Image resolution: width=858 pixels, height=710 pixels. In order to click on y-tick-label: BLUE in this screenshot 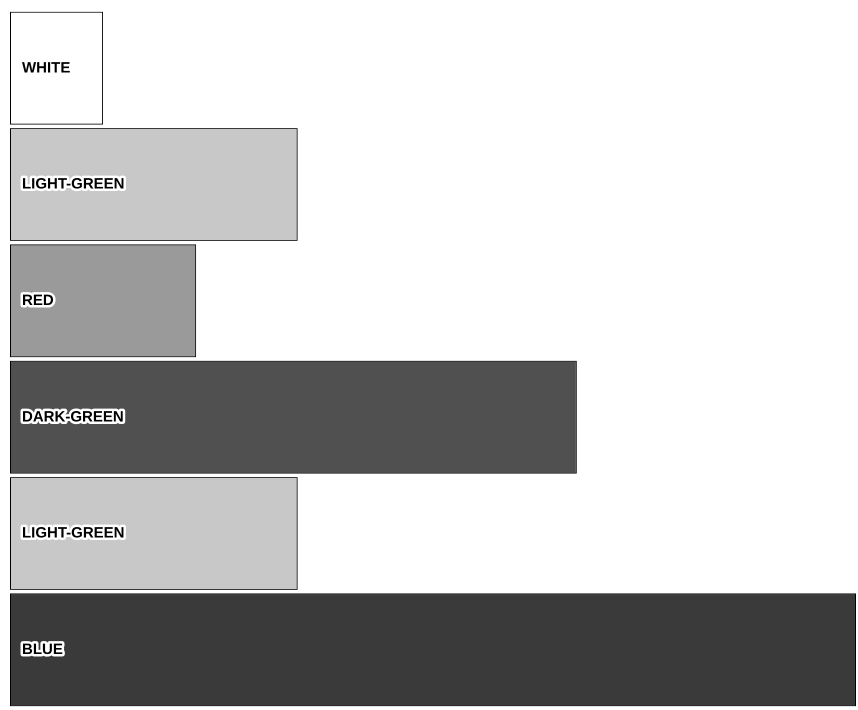, I will do `click(42, 649)`.